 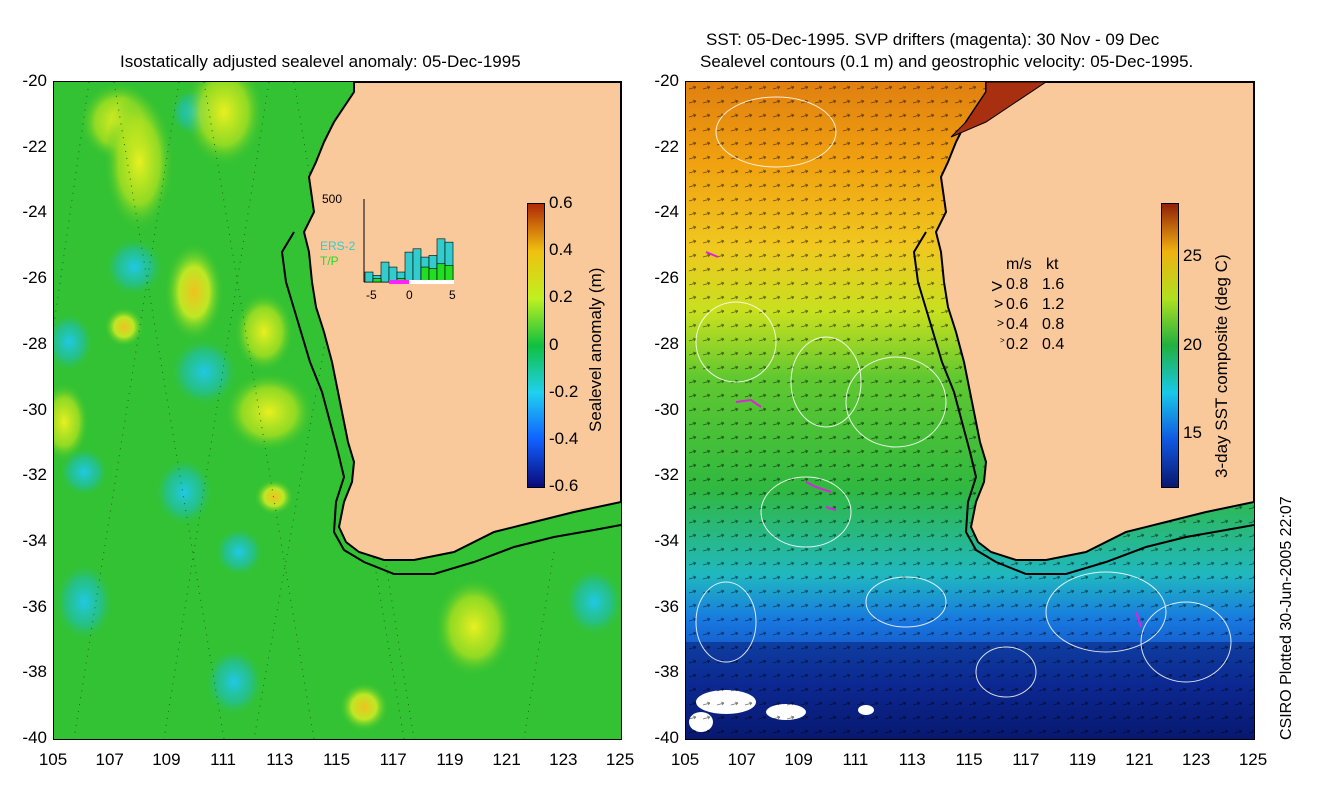 What do you see at coordinates (1192, 344) in the screenshot?
I see `sst-colorbar-tick: 20` at bounding box center [1192, 344].